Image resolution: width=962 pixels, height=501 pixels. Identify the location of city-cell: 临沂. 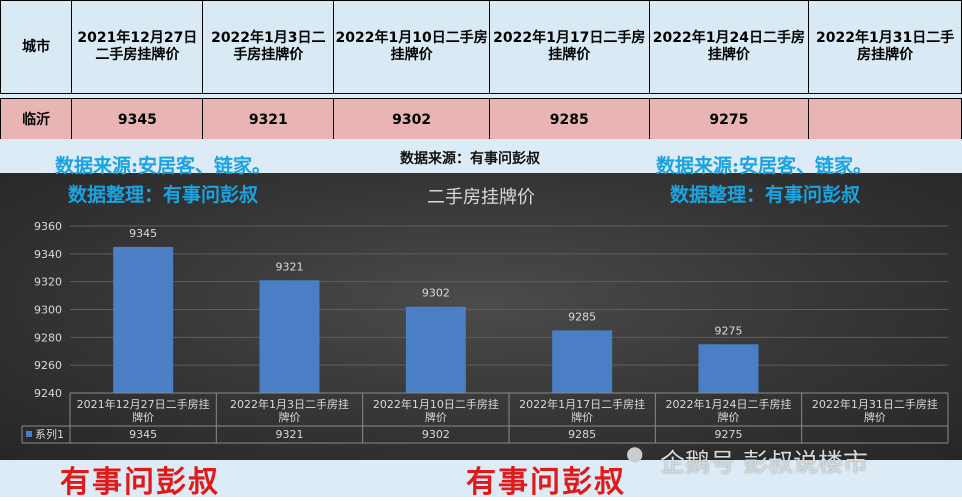
(36, 120).